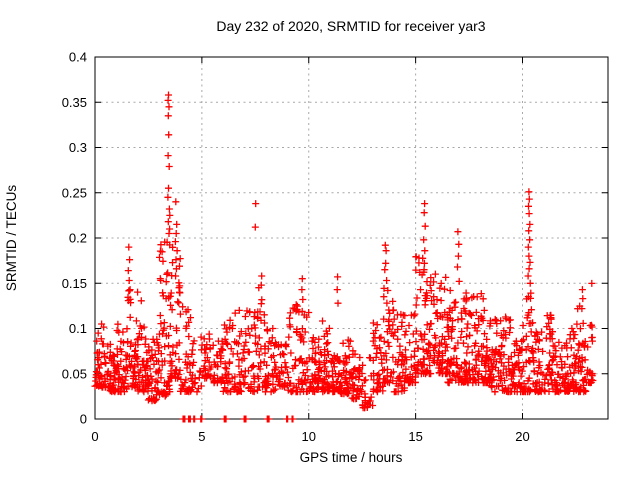  What do you see at coordinates (415, 436) in the screenshot?
I see `x-tick-label: 15` at bounding box center [415, 436].